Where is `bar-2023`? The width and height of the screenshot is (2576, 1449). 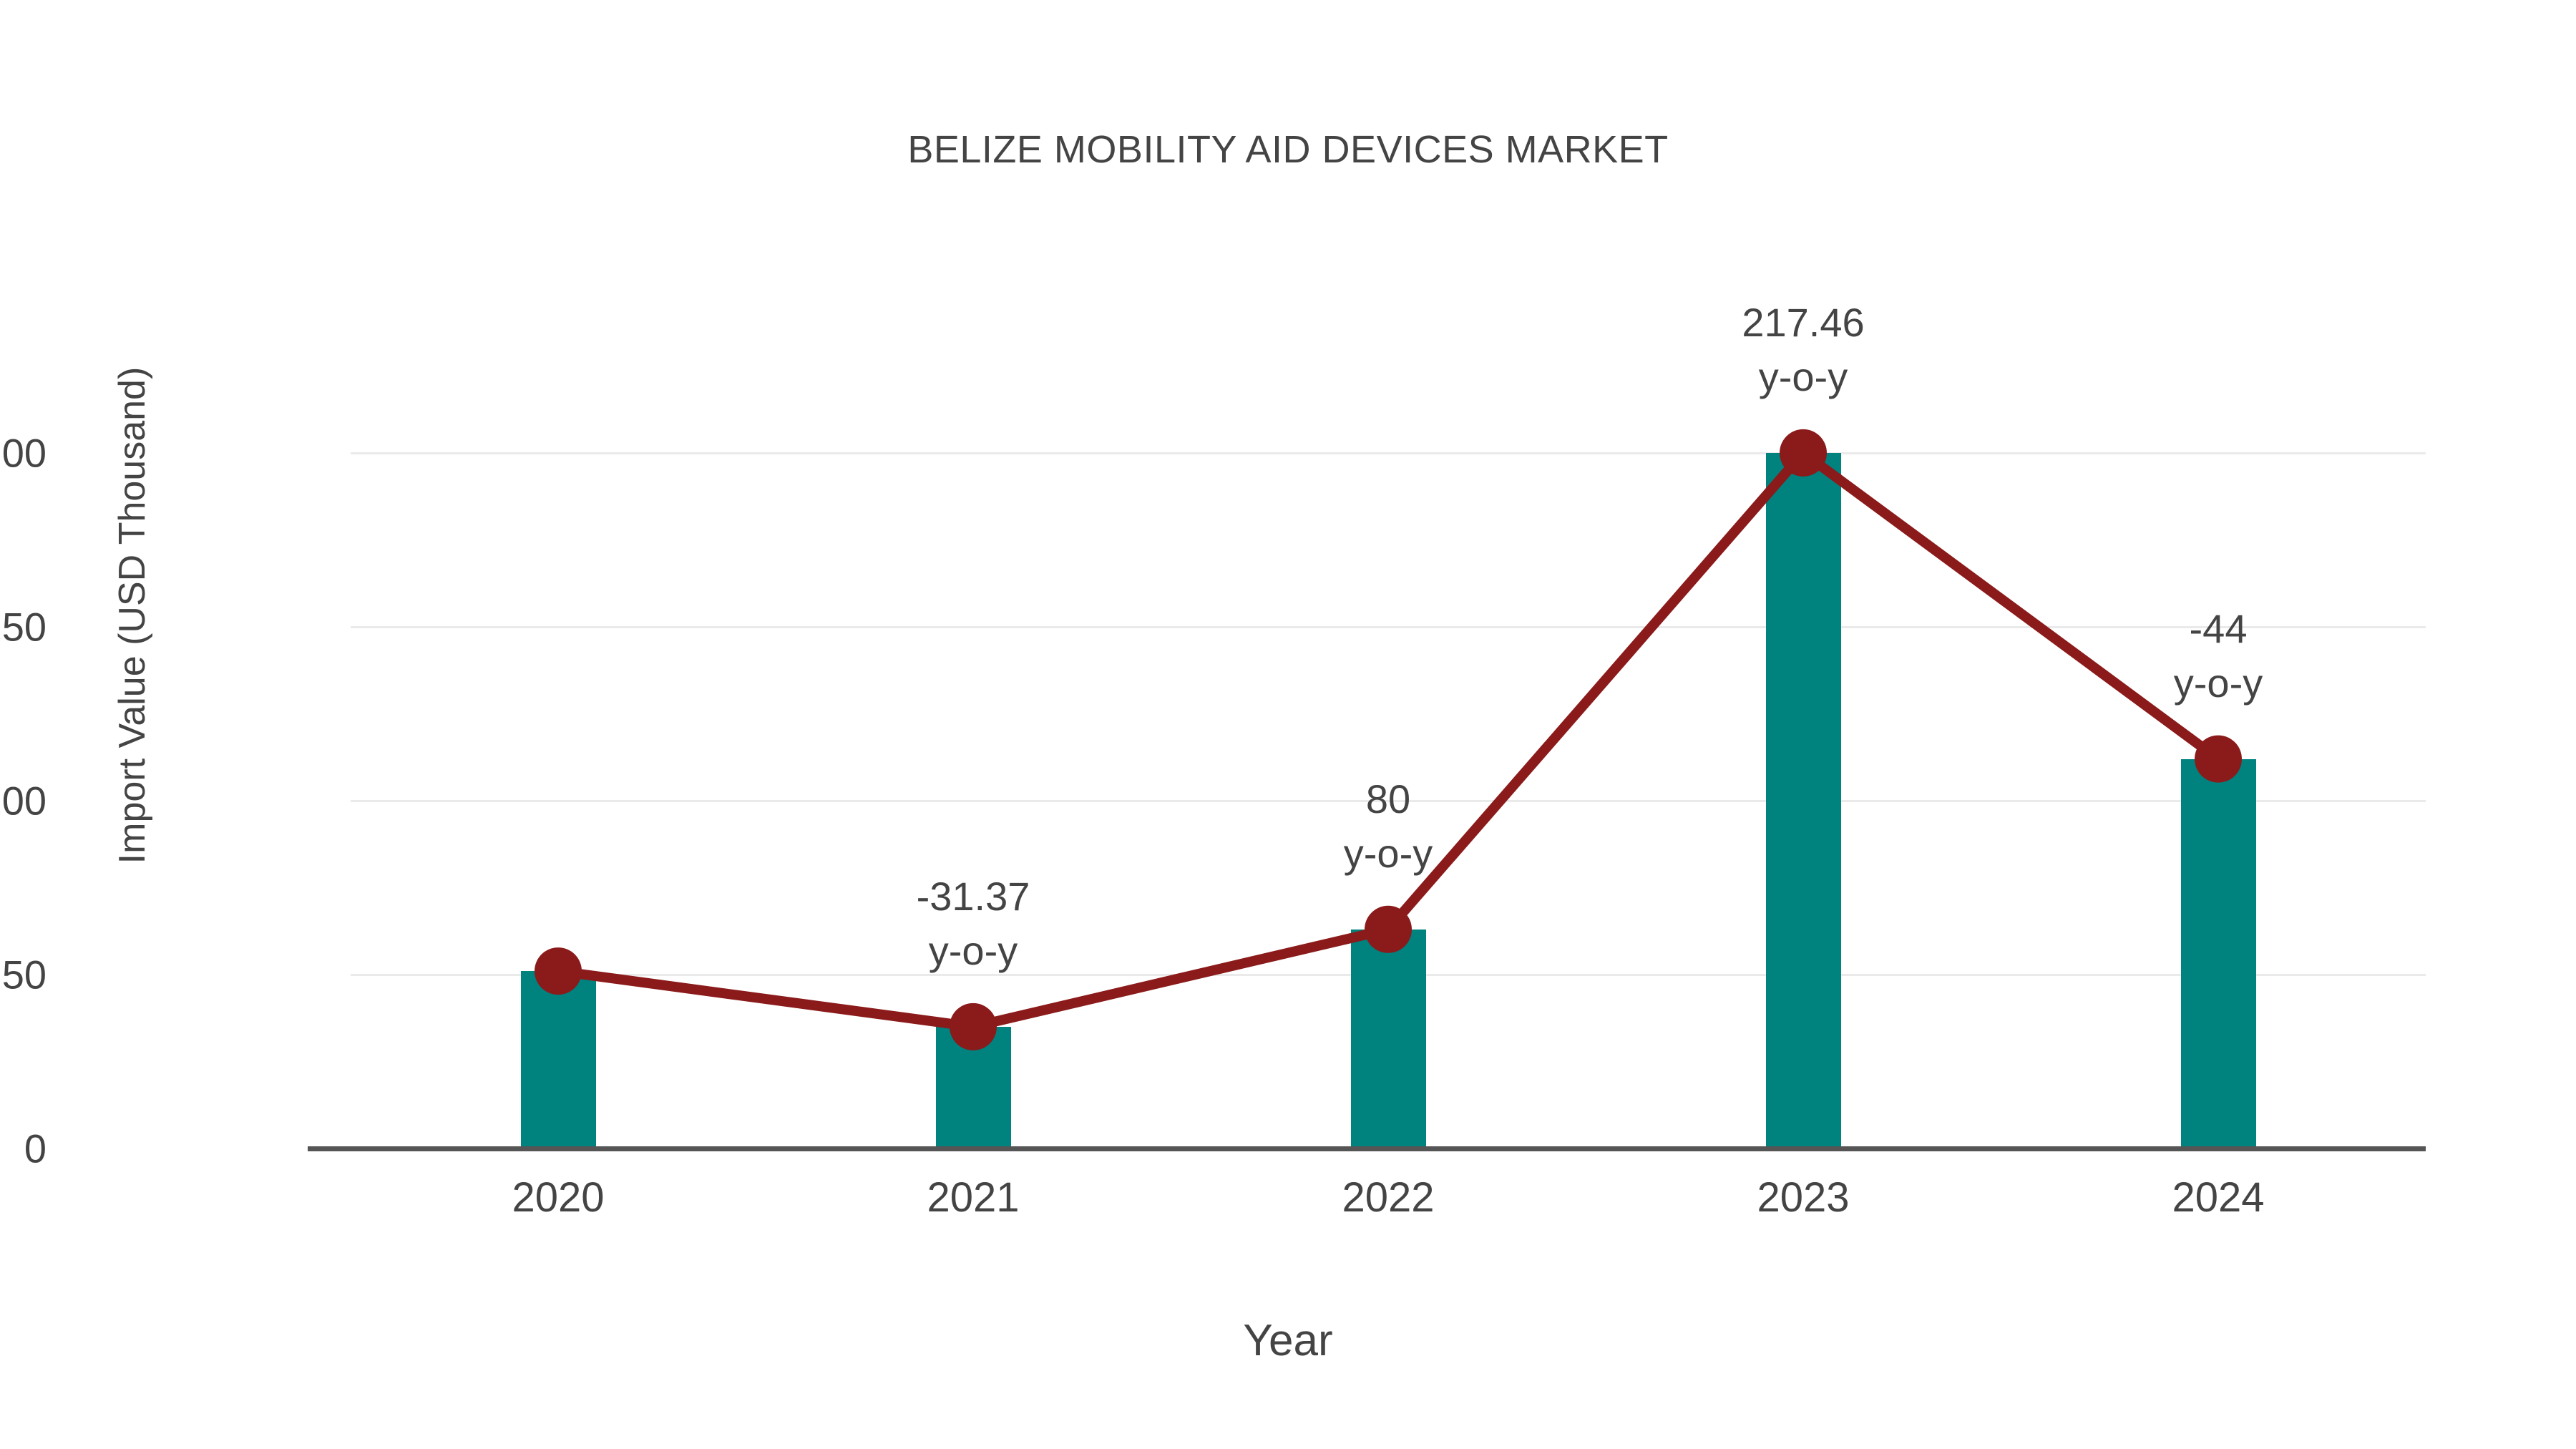 bar-2023 is located at coordinates (1803, 800).